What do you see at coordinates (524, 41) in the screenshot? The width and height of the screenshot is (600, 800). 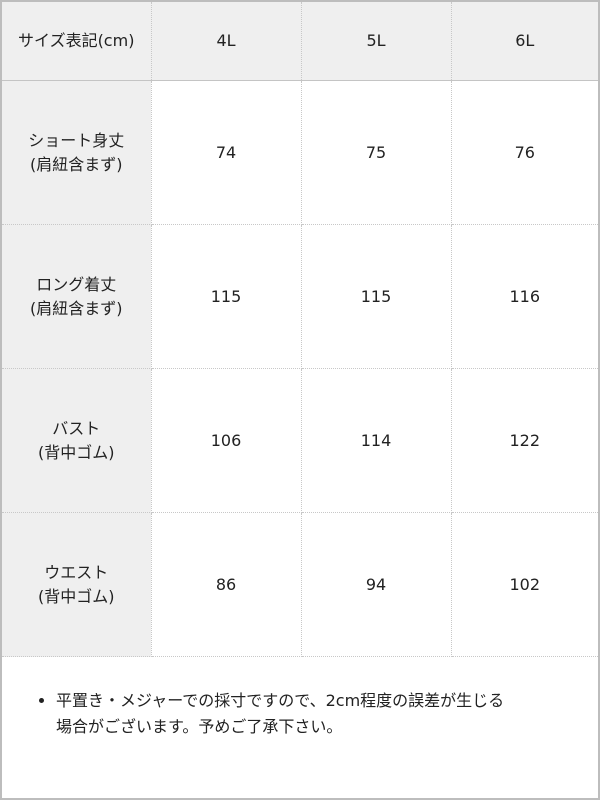 I see `header-6l: 6L` at bounding box center [524, 41].